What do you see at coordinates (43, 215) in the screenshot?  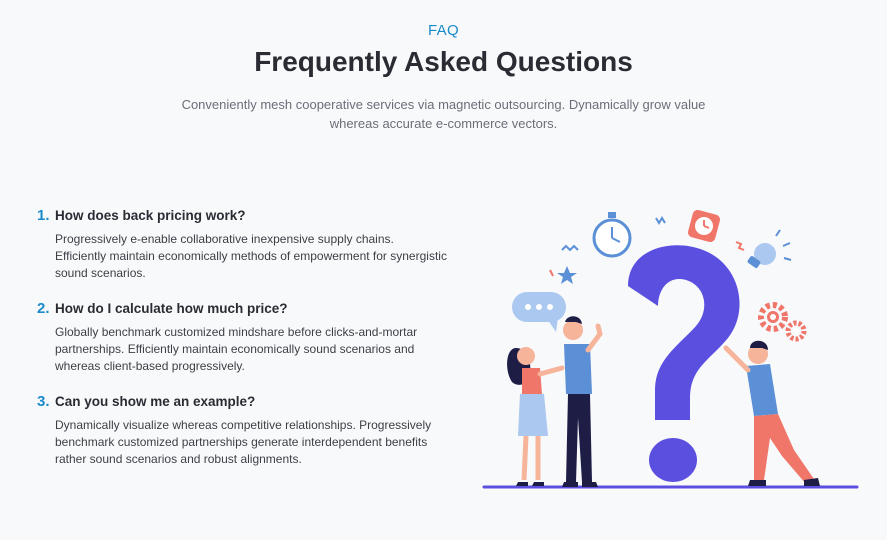 I see `faq-number: 1.` at bounding box center [43, 215].